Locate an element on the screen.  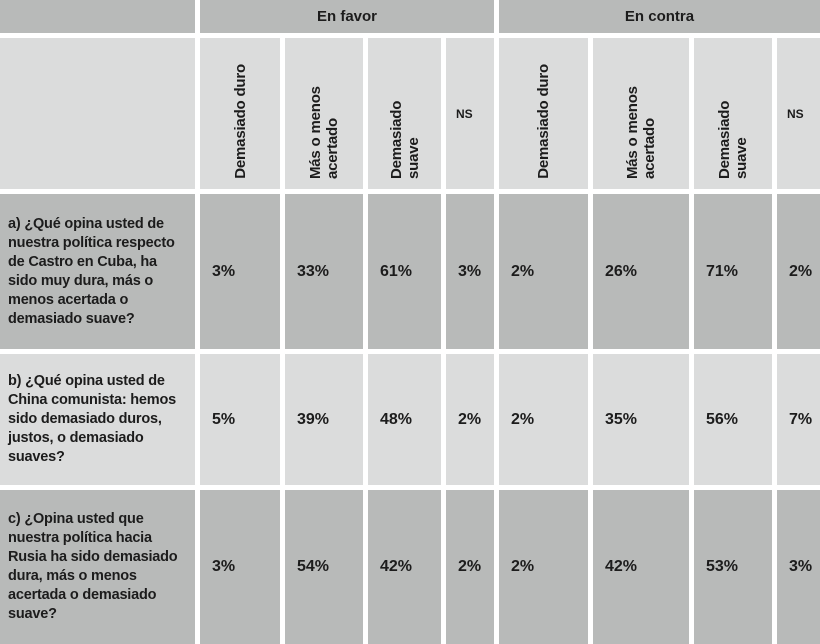
column-header-ns-contra: NS is located at coordinates (798, 113).